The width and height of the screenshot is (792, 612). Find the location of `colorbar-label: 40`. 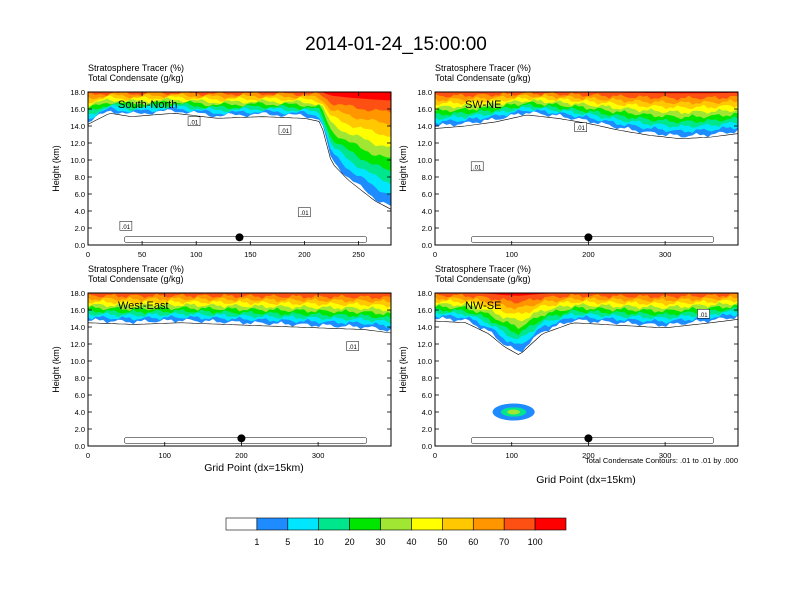

colorbar-label: 40 is located at coordinates (411, 542).